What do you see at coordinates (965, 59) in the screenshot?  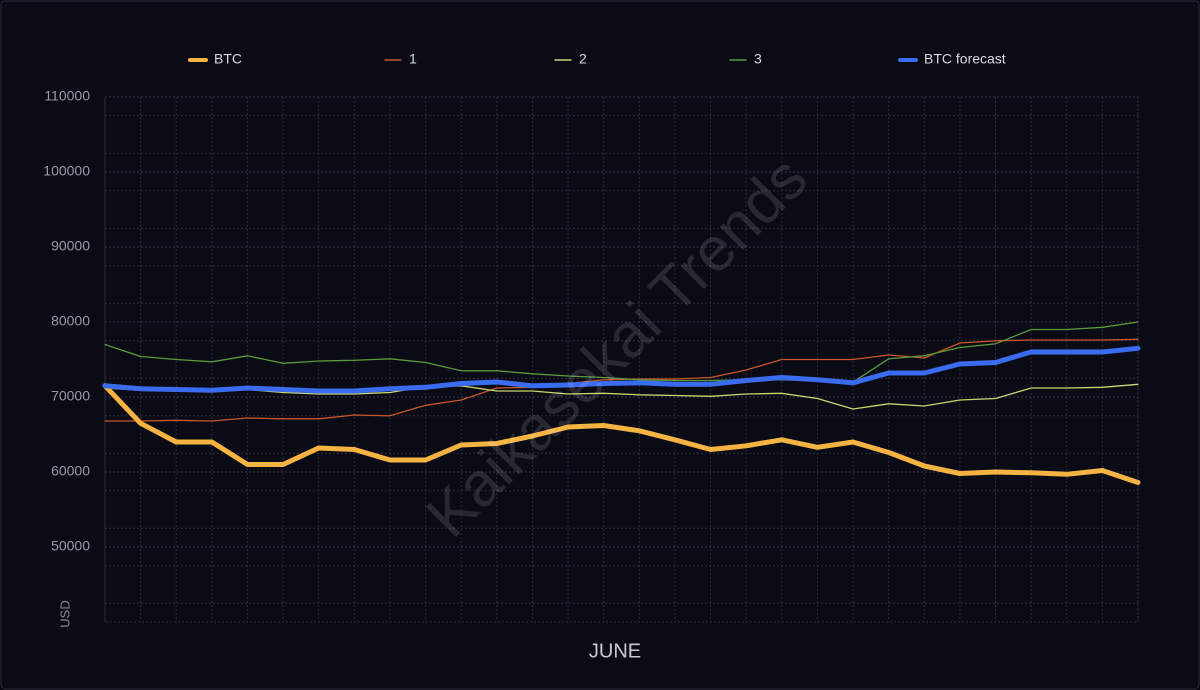 I see `legend-label: BTC forecast` at bounding box center [965, 59].